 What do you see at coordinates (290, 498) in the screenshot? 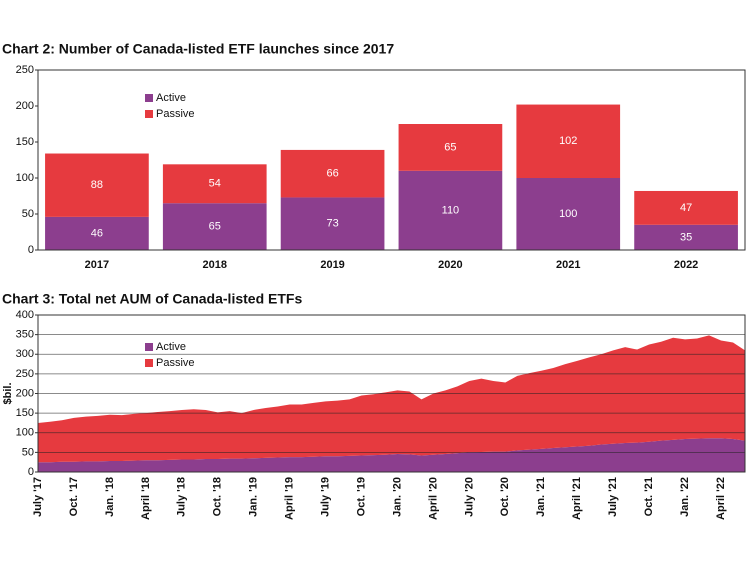
I see `x-tick-label: April '19` at bounding box center [290, 498].